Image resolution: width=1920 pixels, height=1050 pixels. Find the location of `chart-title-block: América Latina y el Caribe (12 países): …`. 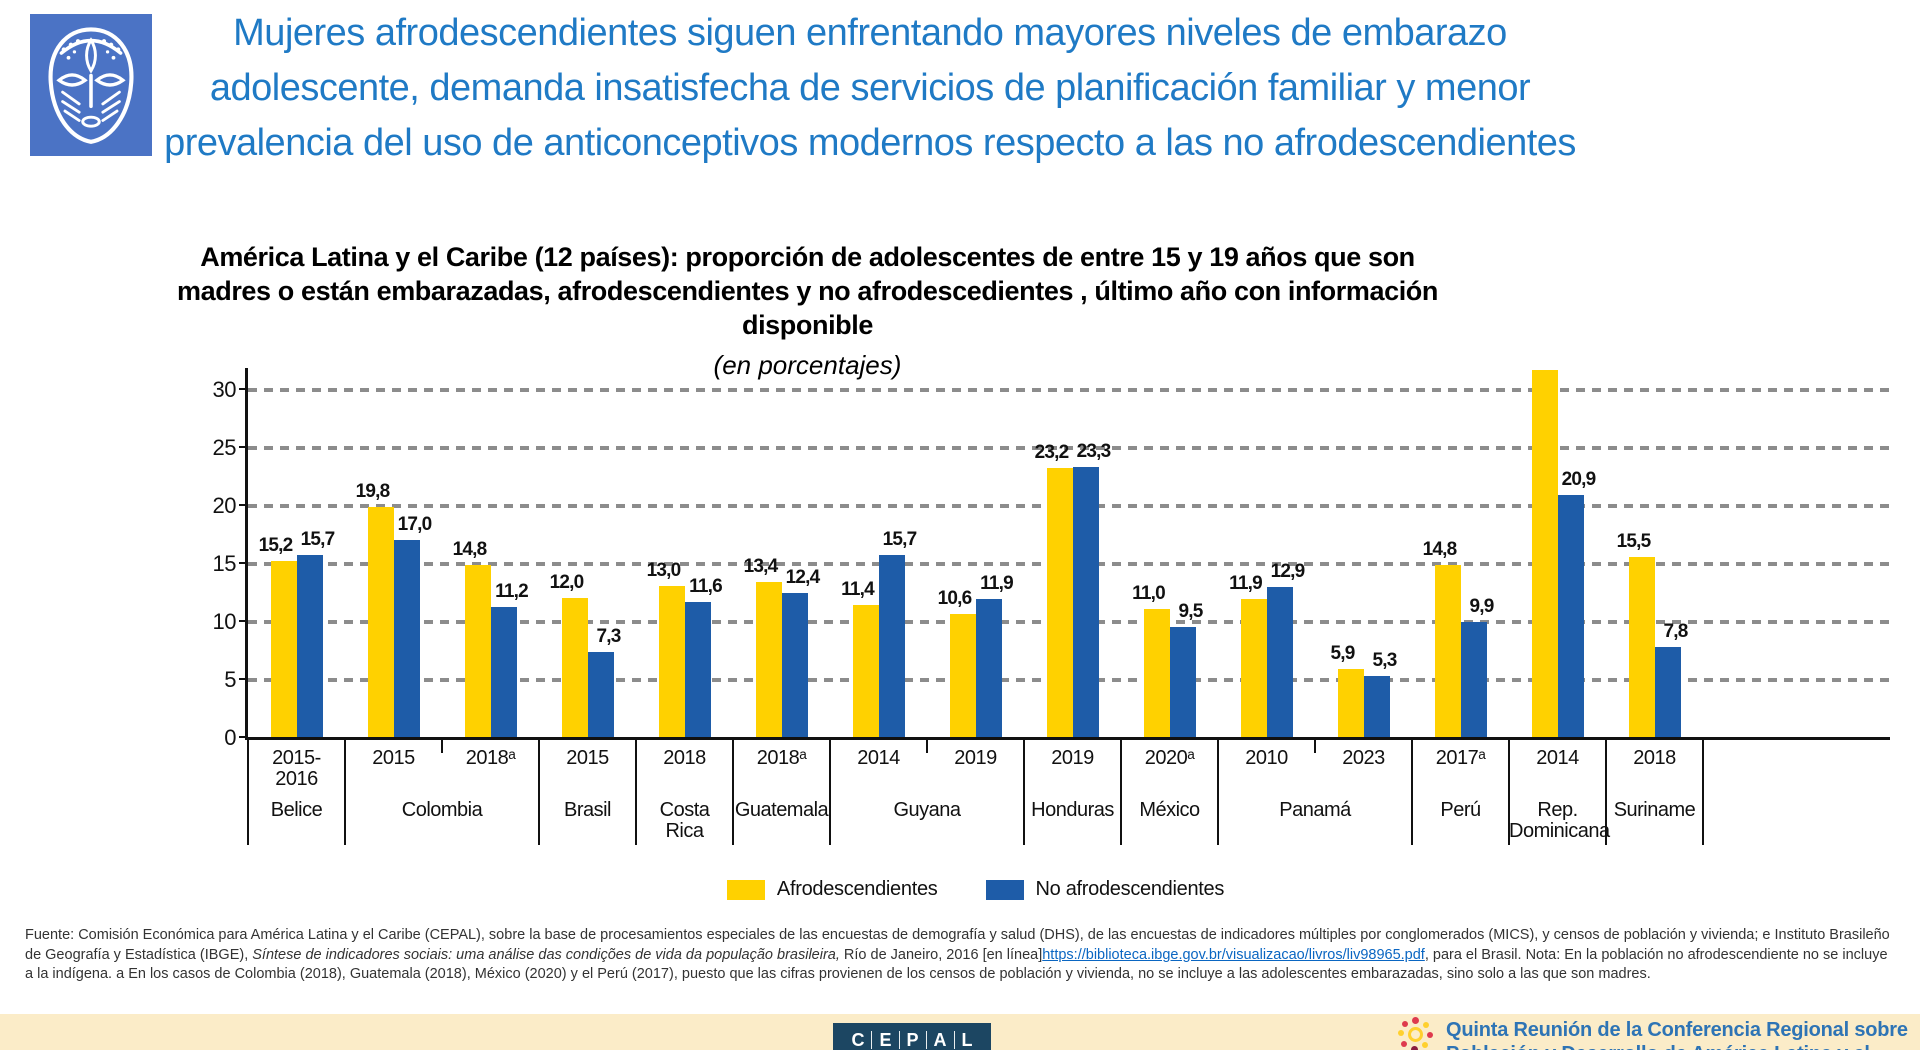

chart-title-block: América Latina y el Caribe (12 países): … is located at coordinates (807, 311).